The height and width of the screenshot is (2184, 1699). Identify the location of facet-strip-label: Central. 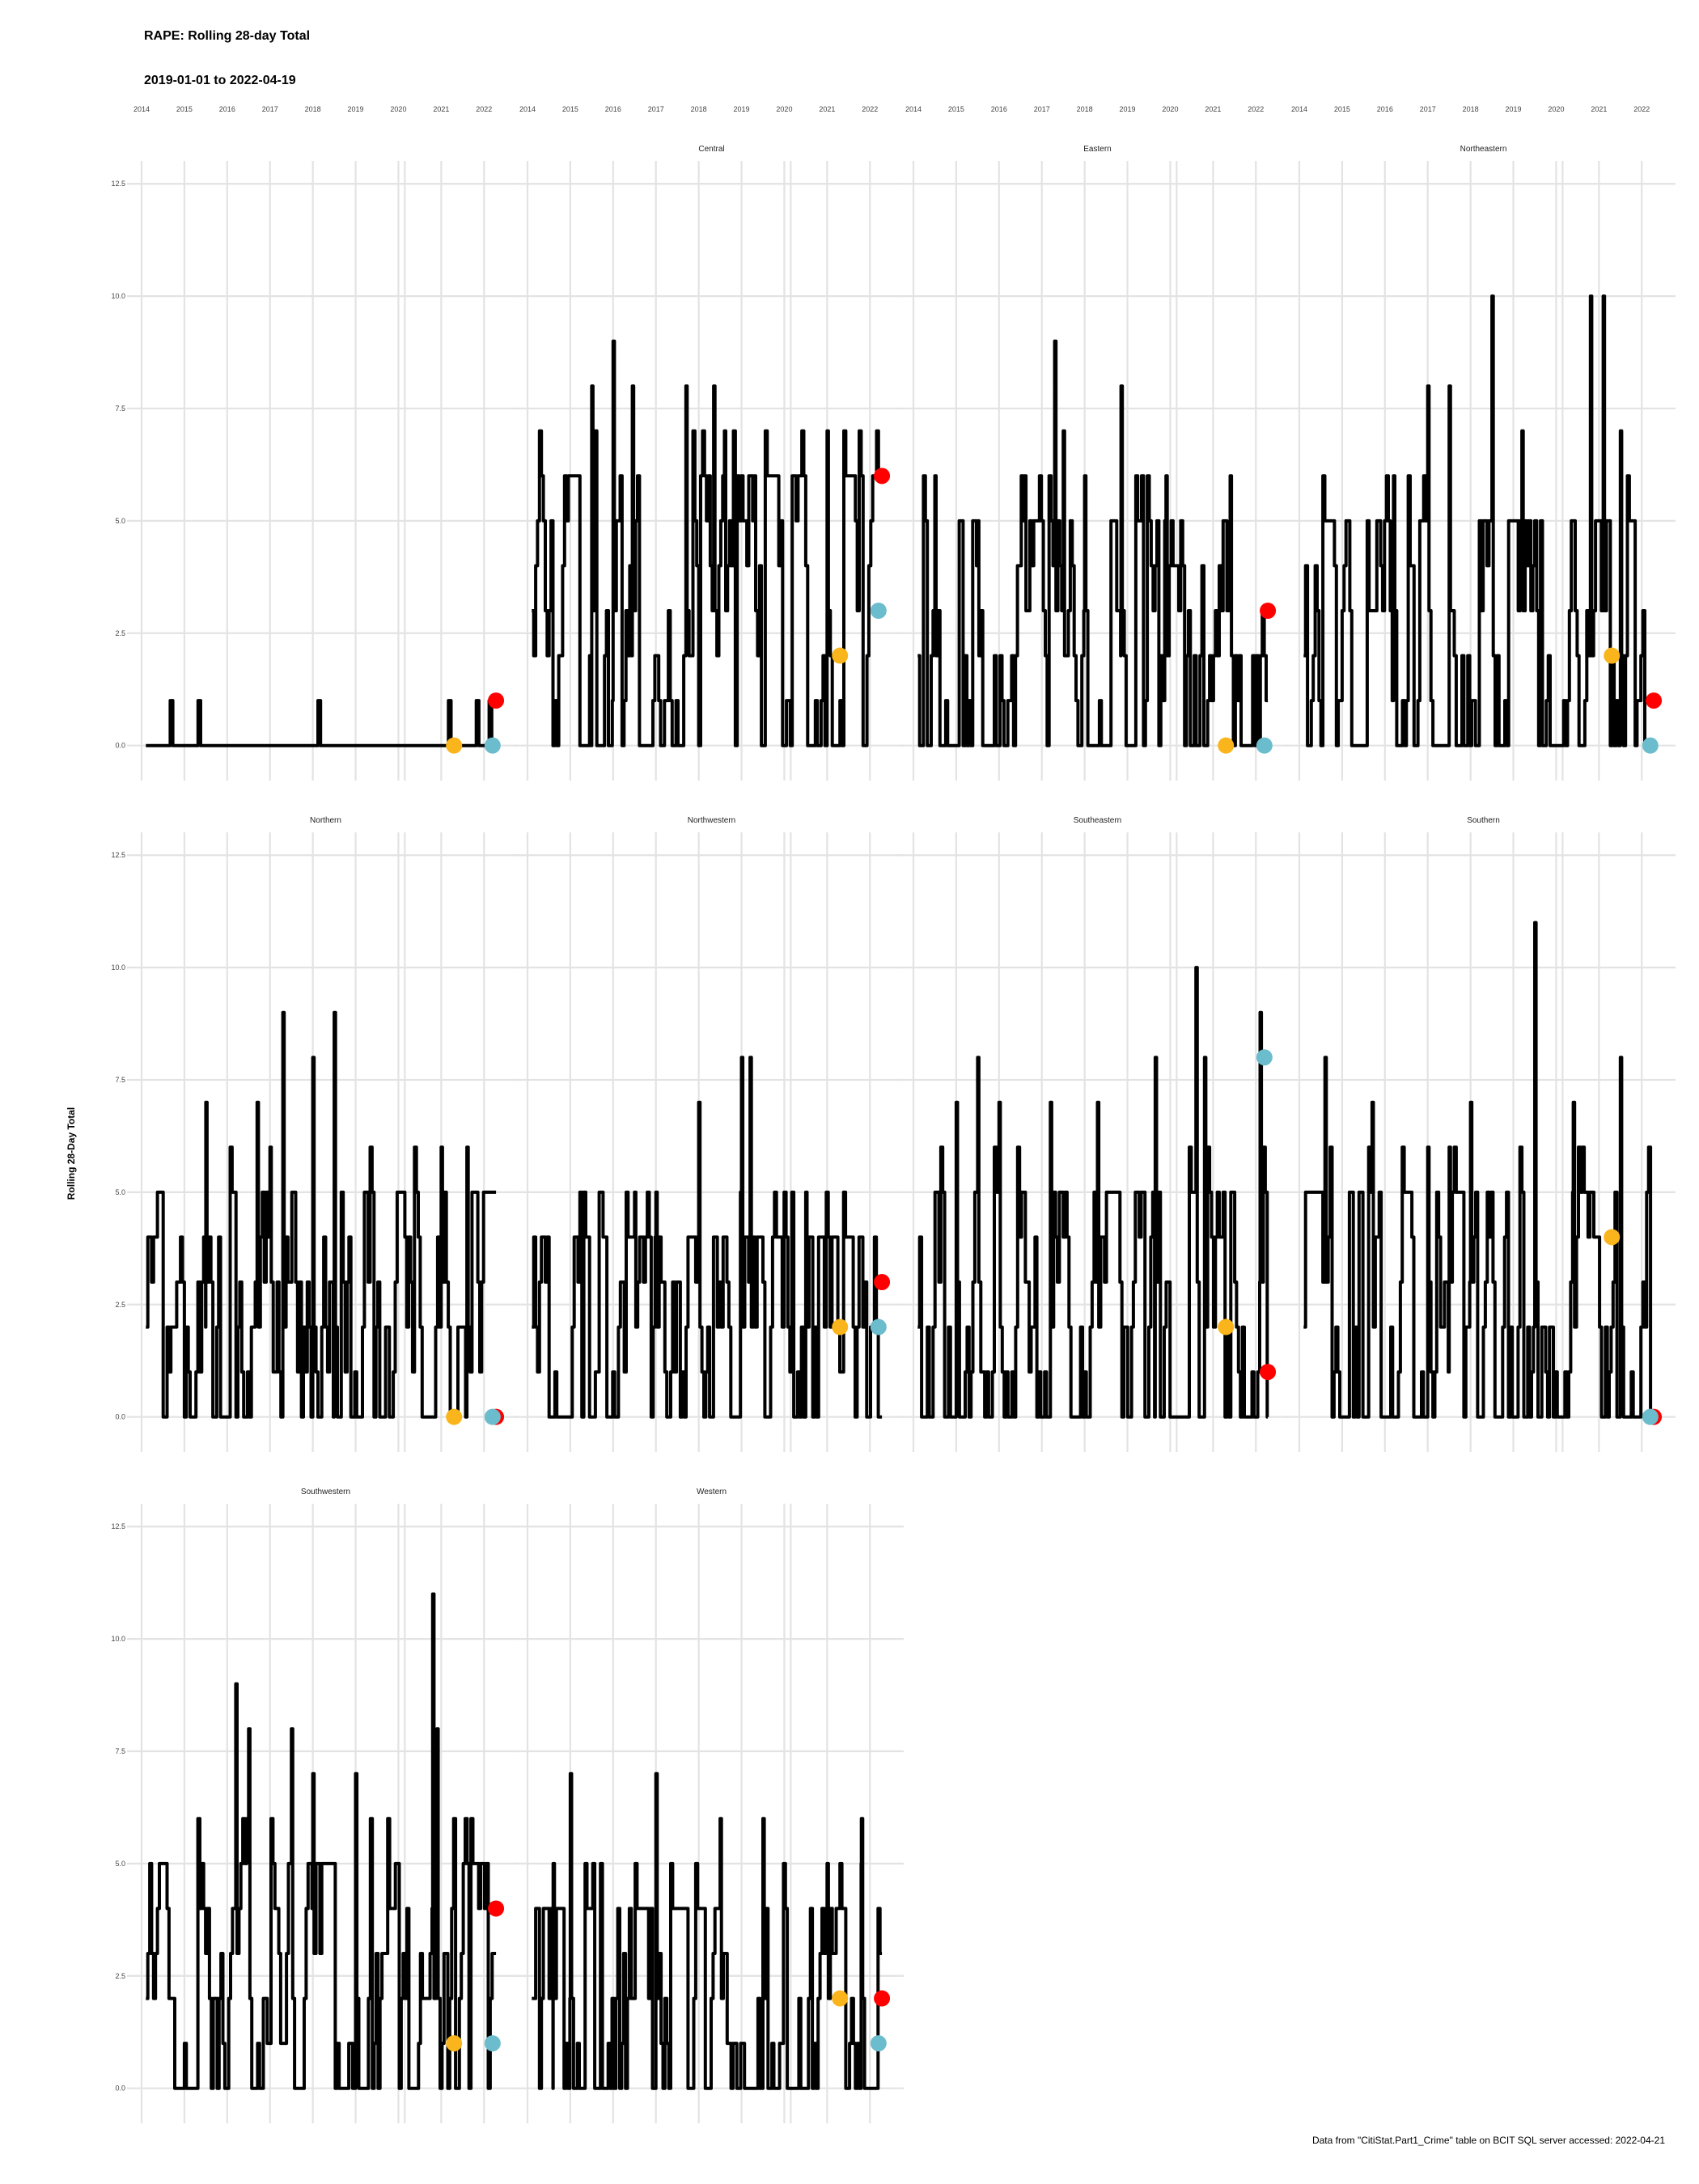
(711, 149).